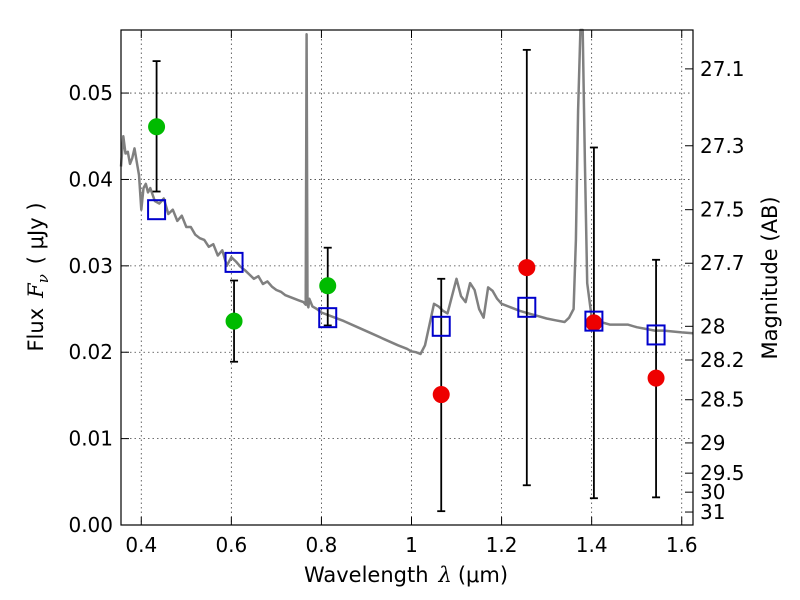  What do you see at coordinates (722, 360) in the screenshot?
I see `y2-tick-label: 28.2` at bounding box center [722, 360].